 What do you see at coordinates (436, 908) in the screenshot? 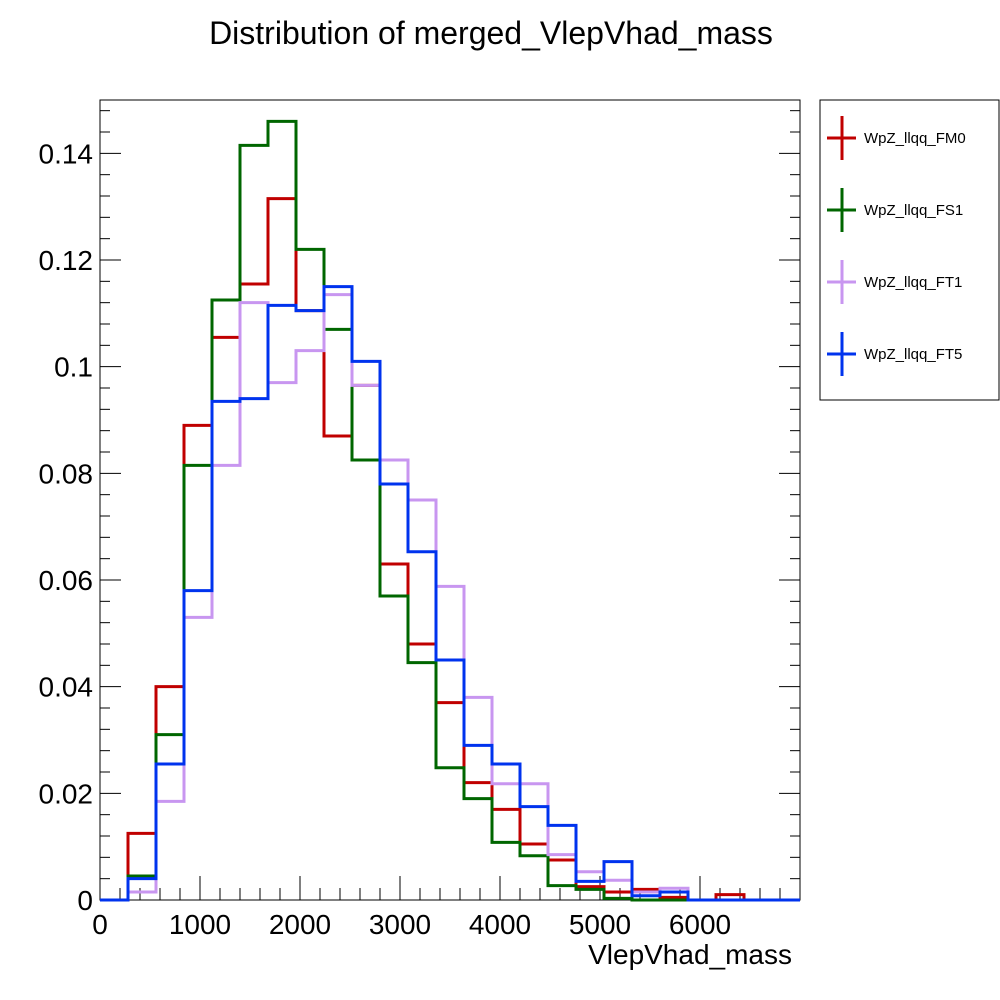
I see `x-axis-ticks: 0 1000 2000 3000 4000 5000 6000` at bounding box center [436, 908].